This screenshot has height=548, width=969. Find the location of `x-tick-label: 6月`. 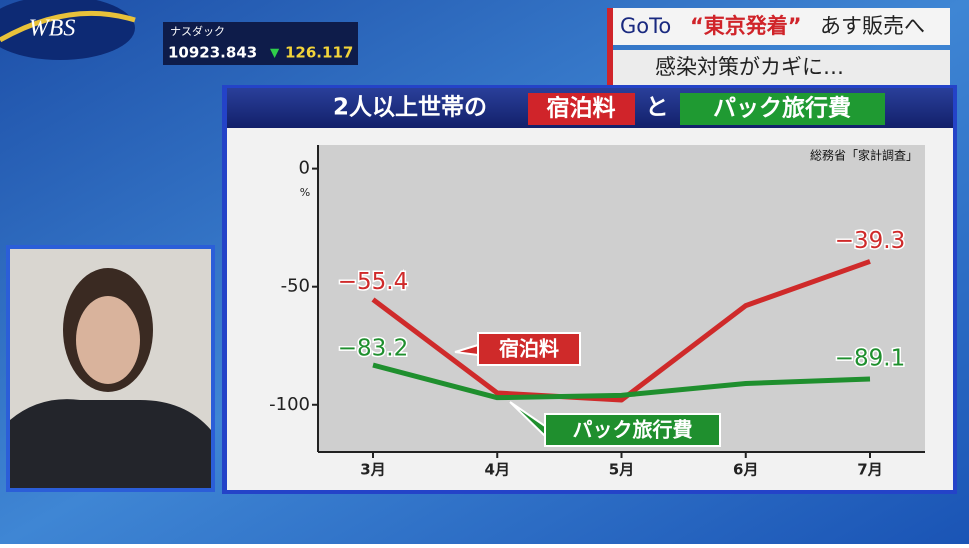

x-tick-label: 6月 is located at coordinates (745, 470).